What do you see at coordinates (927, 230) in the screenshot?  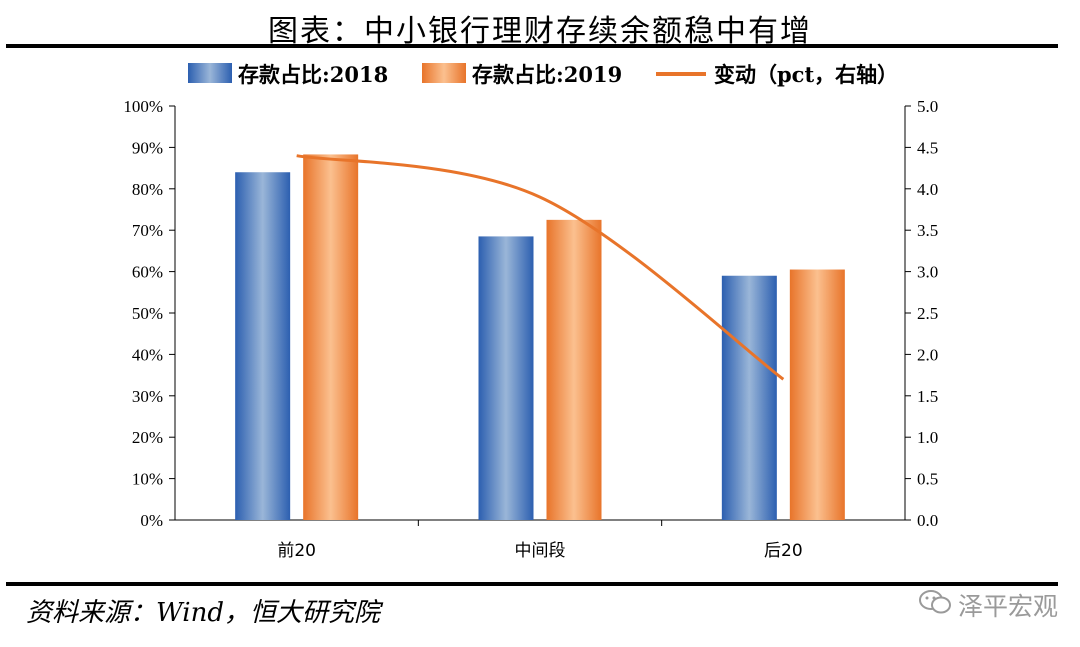 I see `right-tick-label: 3.5` at bounding box center [927, 230].